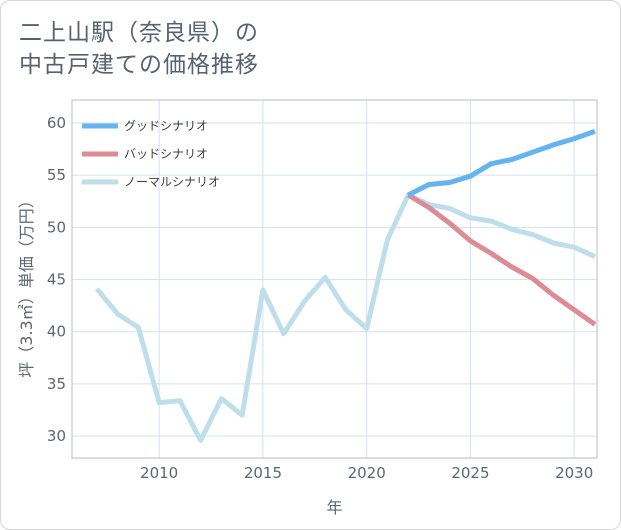 This screenshot has width=621, height=530. What do you see at coordinates (139, 33) in the screenshot?
I see `chart-title-line1: 二上山駅（奈良県）の` at bounding box center [139, 33].